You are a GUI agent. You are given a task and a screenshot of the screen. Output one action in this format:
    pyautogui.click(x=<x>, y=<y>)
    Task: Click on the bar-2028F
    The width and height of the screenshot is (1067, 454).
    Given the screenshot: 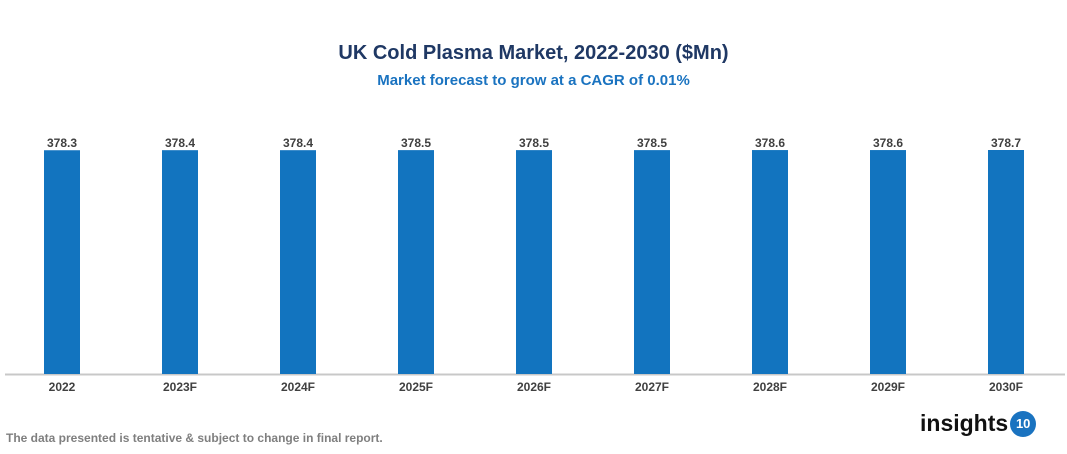 What is the action you would take?
    pyautogui.click(x=770, y=262)
    